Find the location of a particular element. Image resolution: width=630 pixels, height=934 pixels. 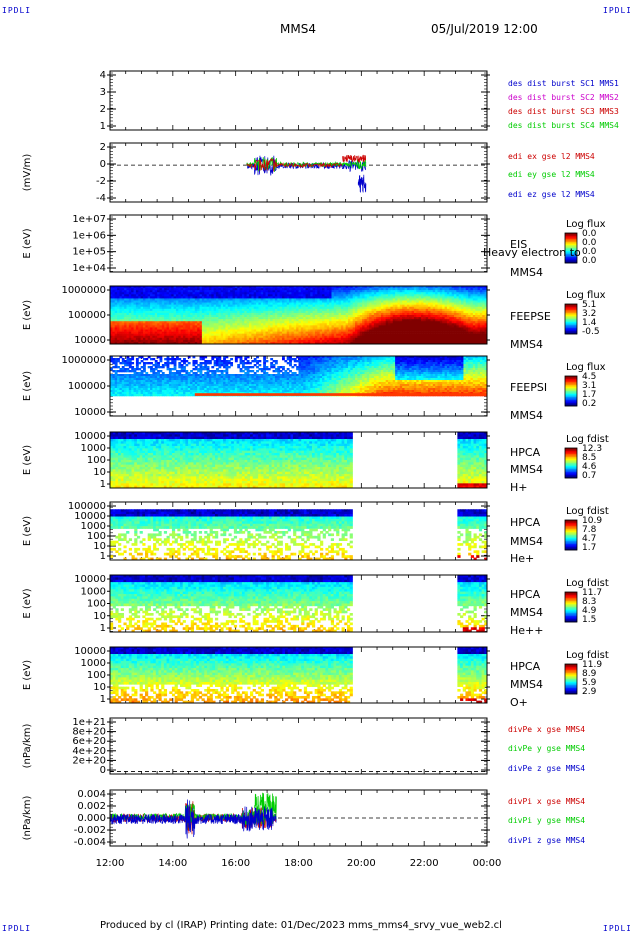

panel-3-ytick-label: 1e+05 is located at coordinates (89, 252).